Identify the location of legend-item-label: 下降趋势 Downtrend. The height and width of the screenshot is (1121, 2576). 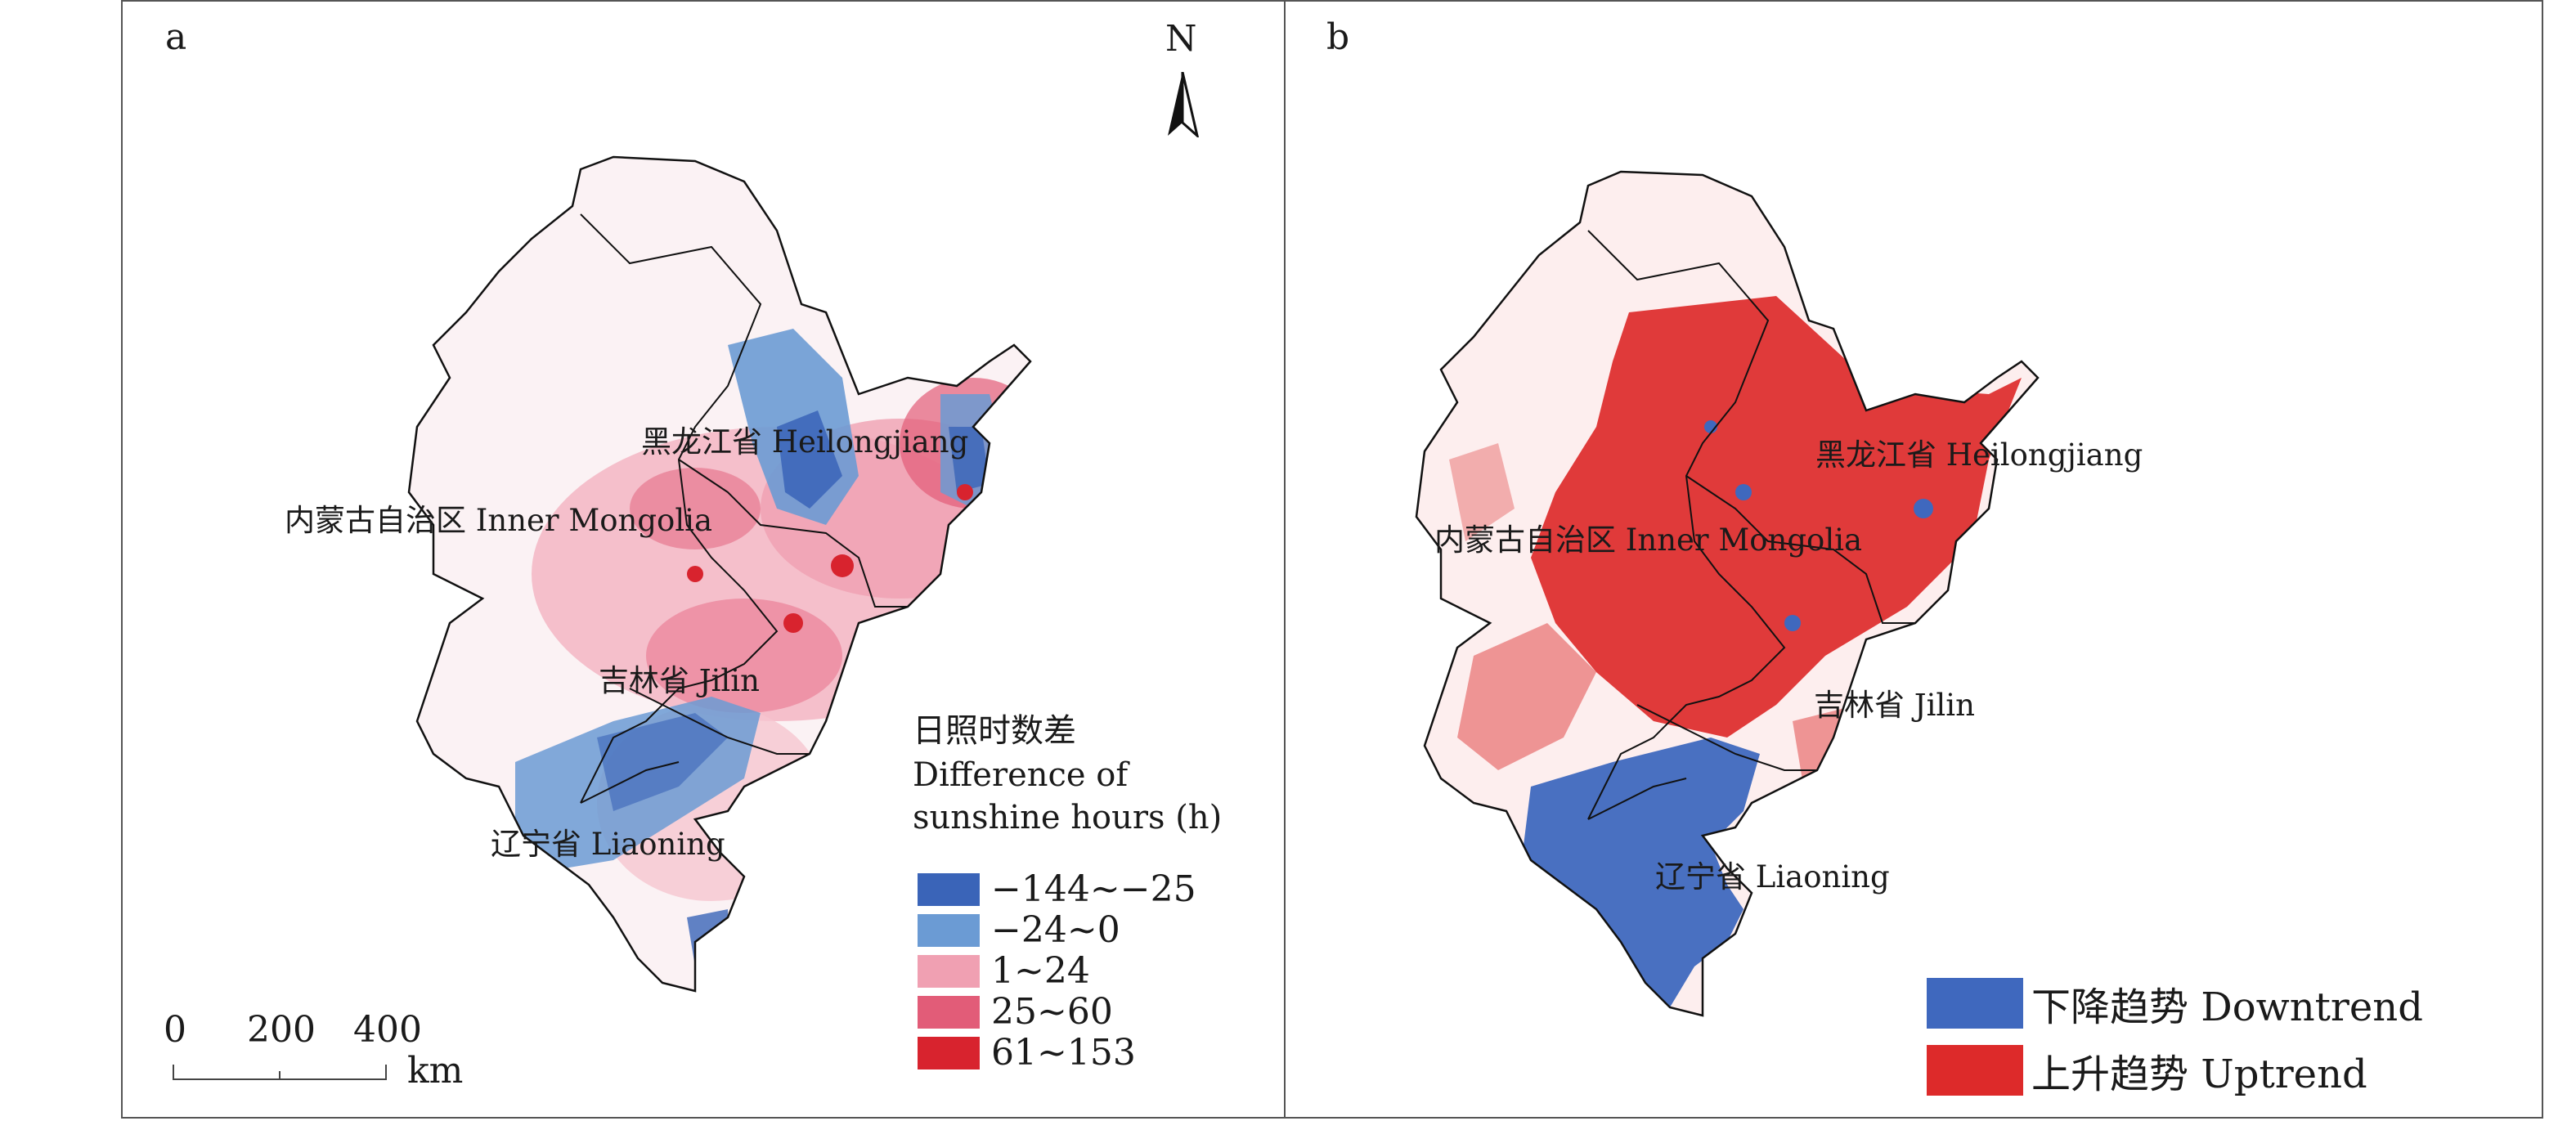
(2227, 1007).